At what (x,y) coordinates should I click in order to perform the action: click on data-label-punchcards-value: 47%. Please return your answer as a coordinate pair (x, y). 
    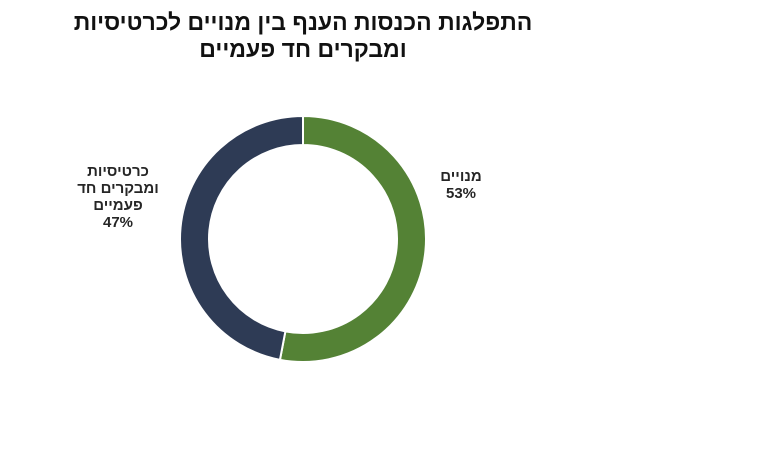
    Looking at the image, I should click on (118, 222).